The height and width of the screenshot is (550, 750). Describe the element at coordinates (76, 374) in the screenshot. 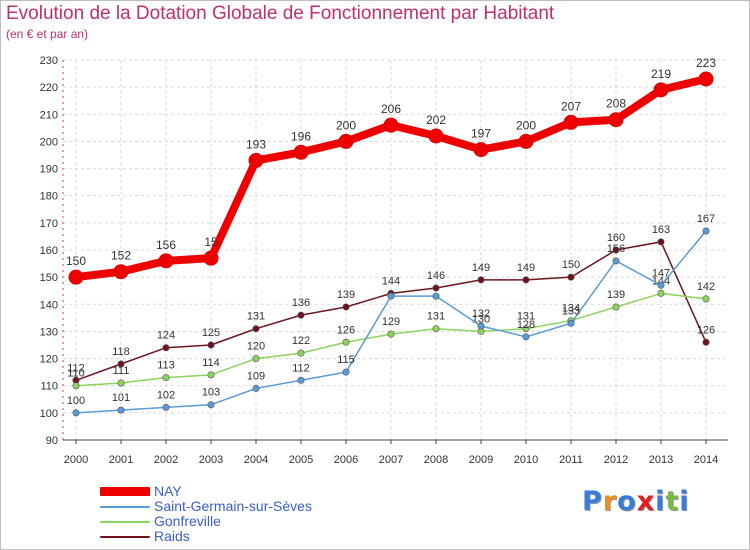

I see `data-label: 110` at that location.